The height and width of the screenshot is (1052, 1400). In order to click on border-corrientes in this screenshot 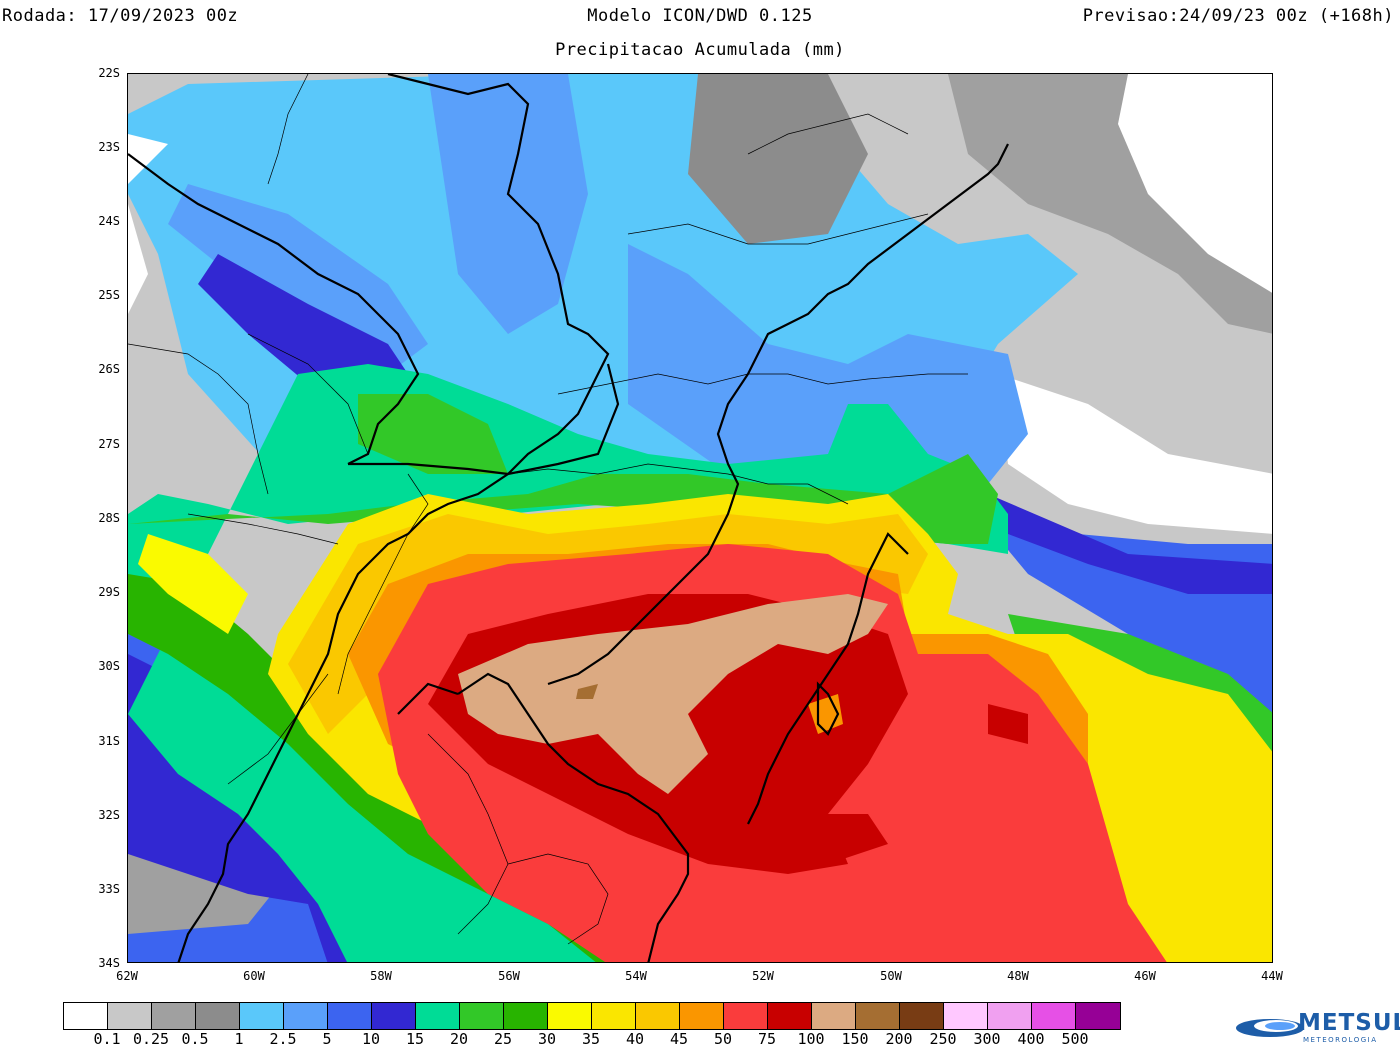, I will do `click(383, 584)`.